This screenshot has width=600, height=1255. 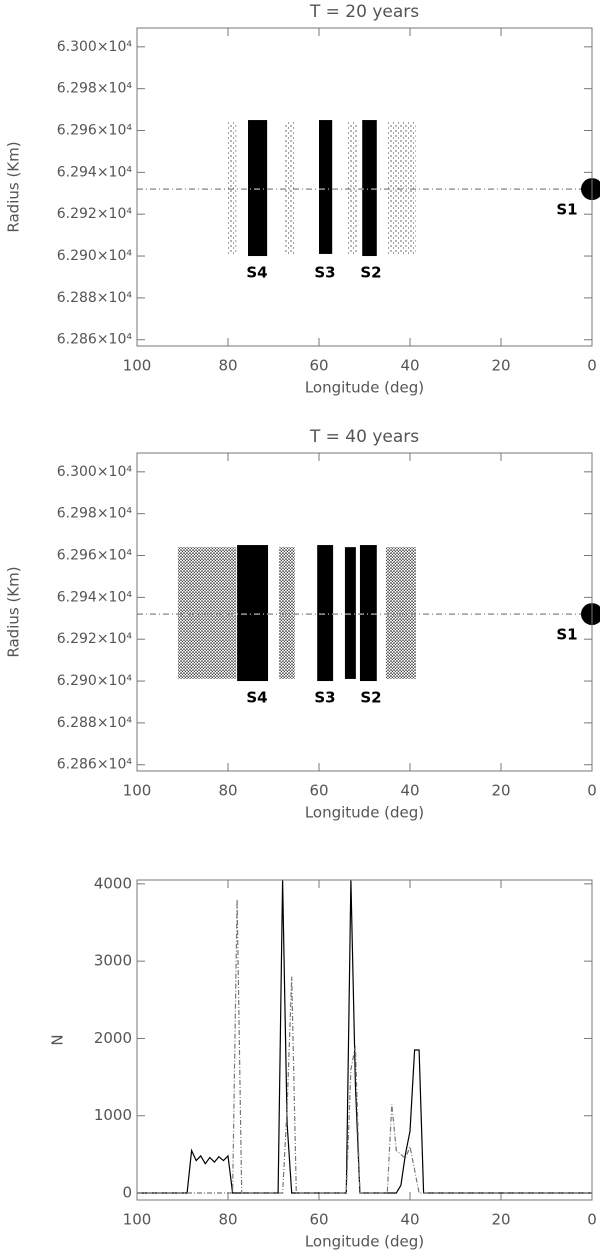 I want to click on y-axis-label: N, so click(x=58, y=1039).